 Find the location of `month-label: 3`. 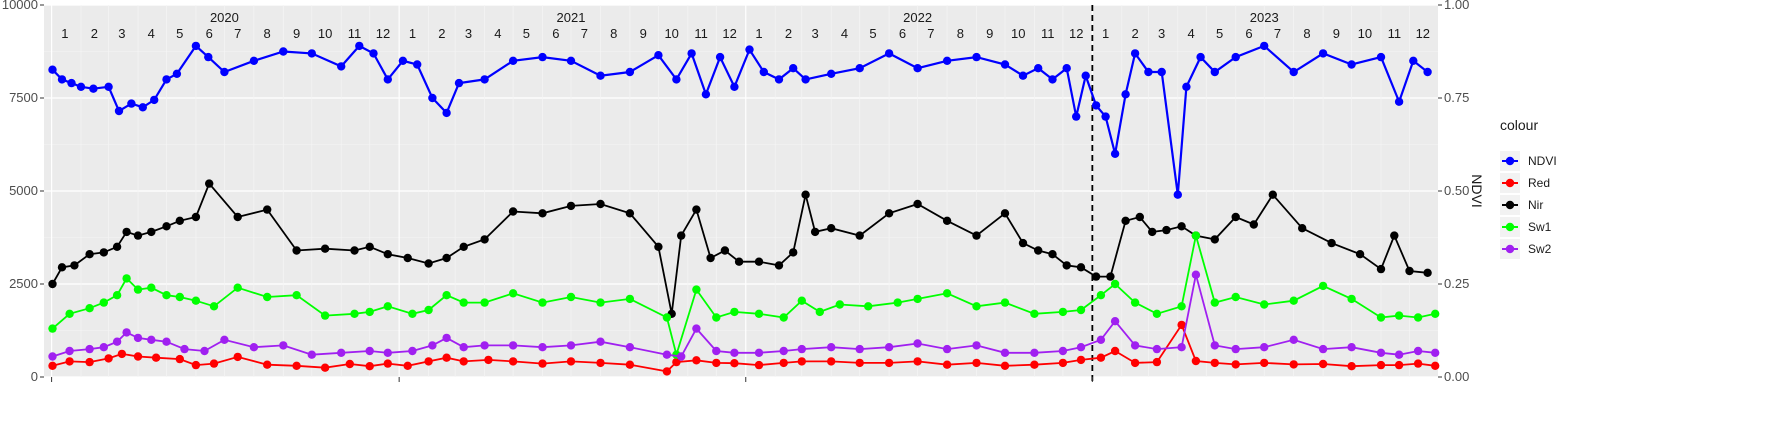

month-label: 3 is located at coordinates (814, 33).